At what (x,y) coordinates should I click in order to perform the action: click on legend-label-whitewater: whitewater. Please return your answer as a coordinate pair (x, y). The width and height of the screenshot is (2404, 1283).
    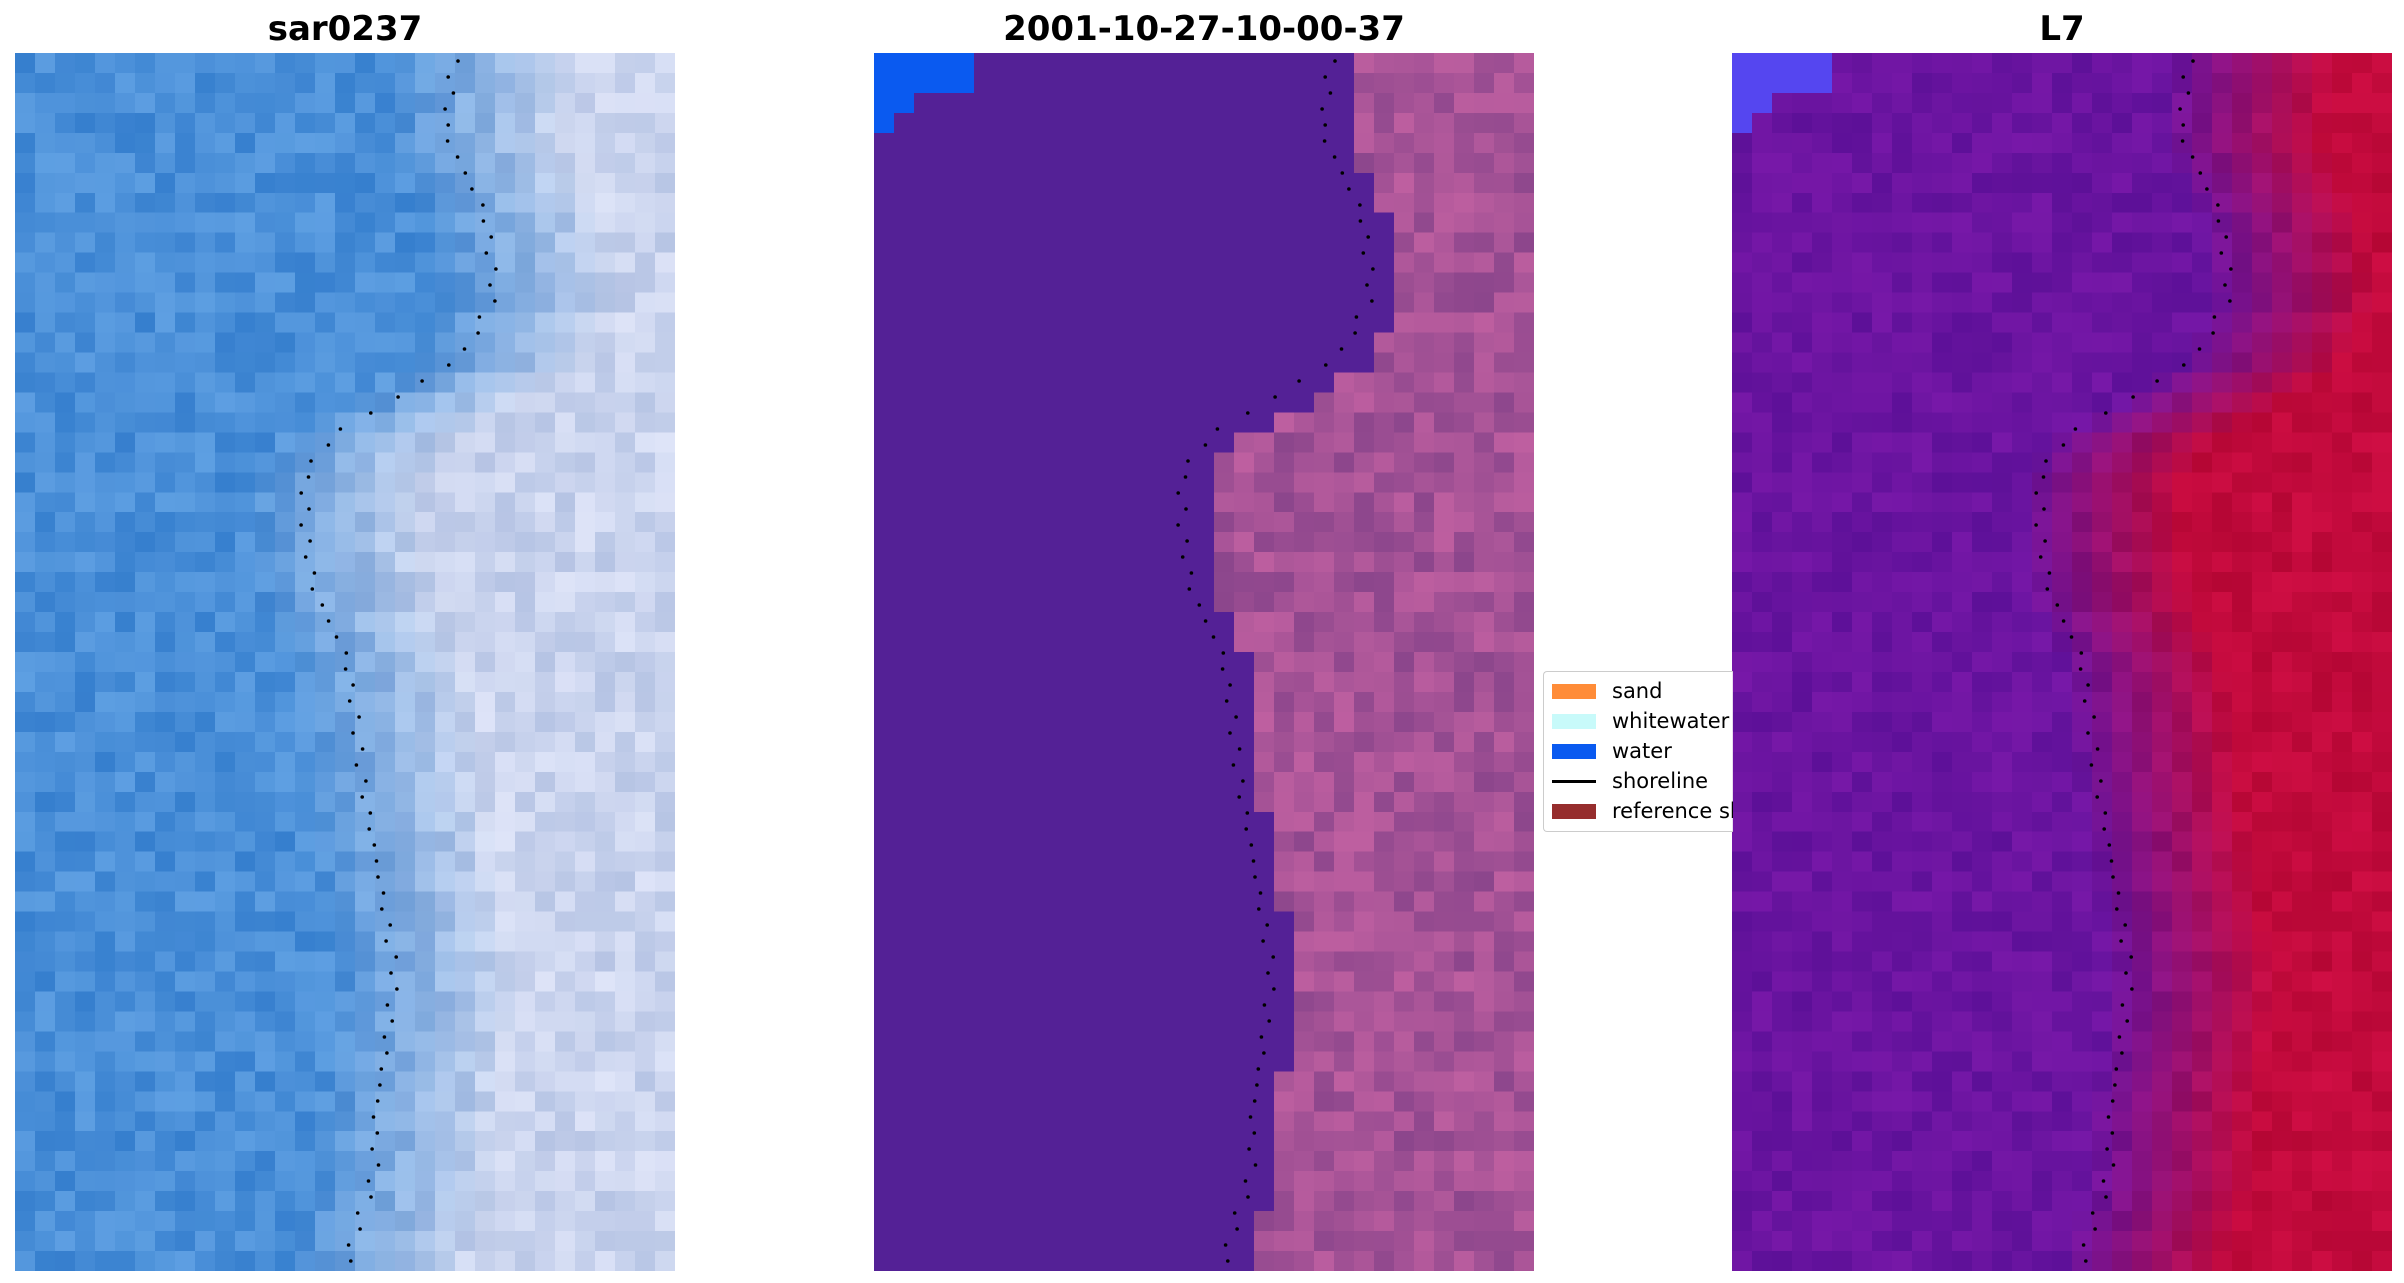
    Looking at the image, I should click on (1671, 721).